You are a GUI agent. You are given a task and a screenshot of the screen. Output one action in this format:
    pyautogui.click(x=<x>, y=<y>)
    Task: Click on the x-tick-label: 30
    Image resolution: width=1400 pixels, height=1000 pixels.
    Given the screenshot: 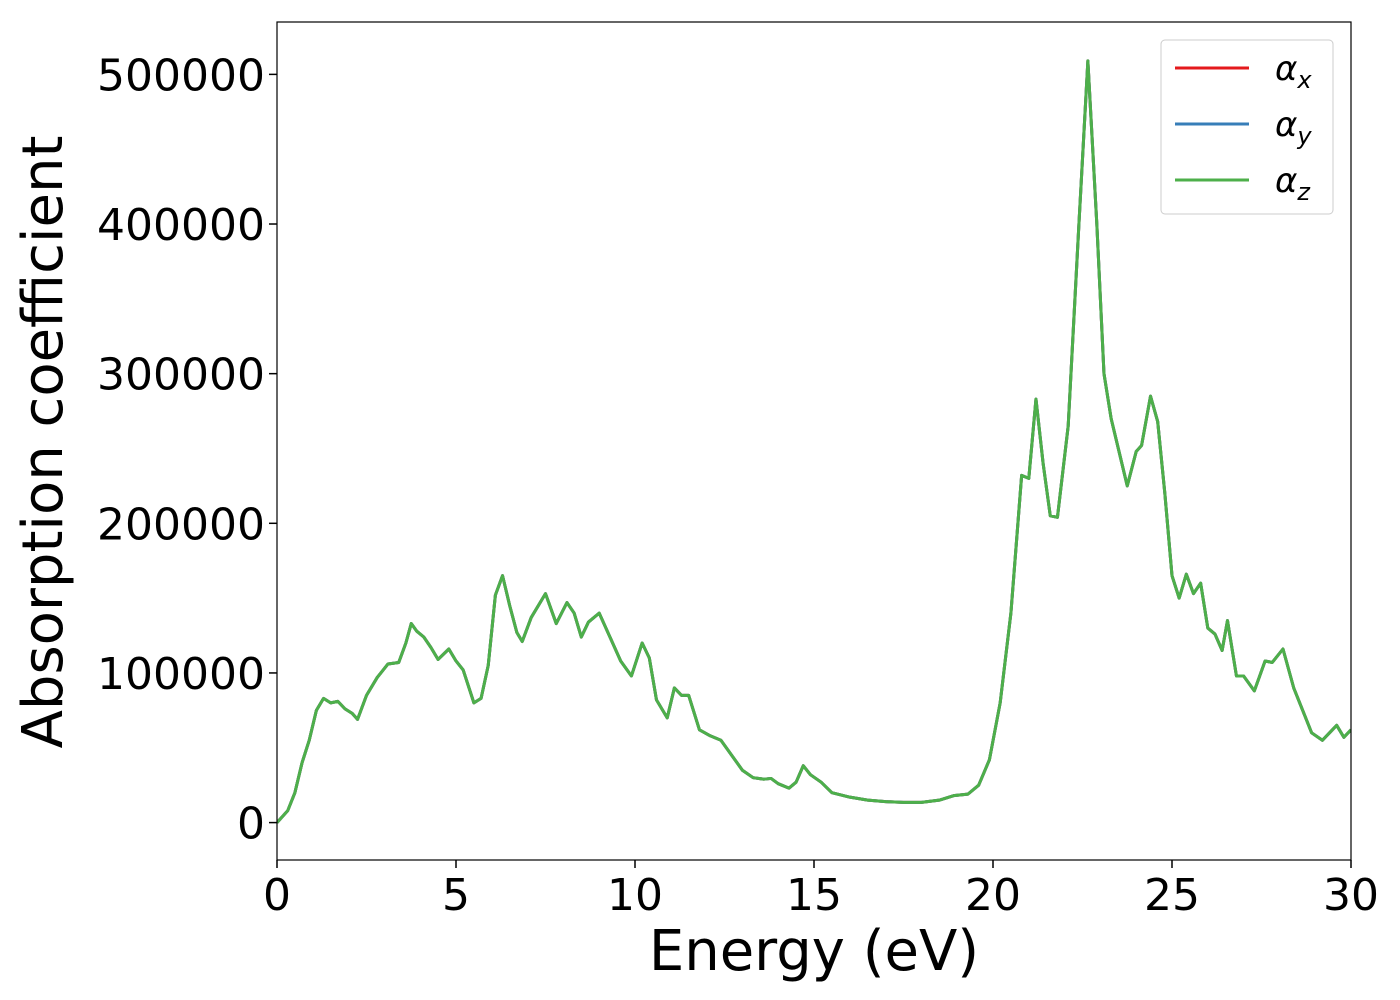 What is the action you would take?
    pyautogui.click(x=1351, y=895)
    